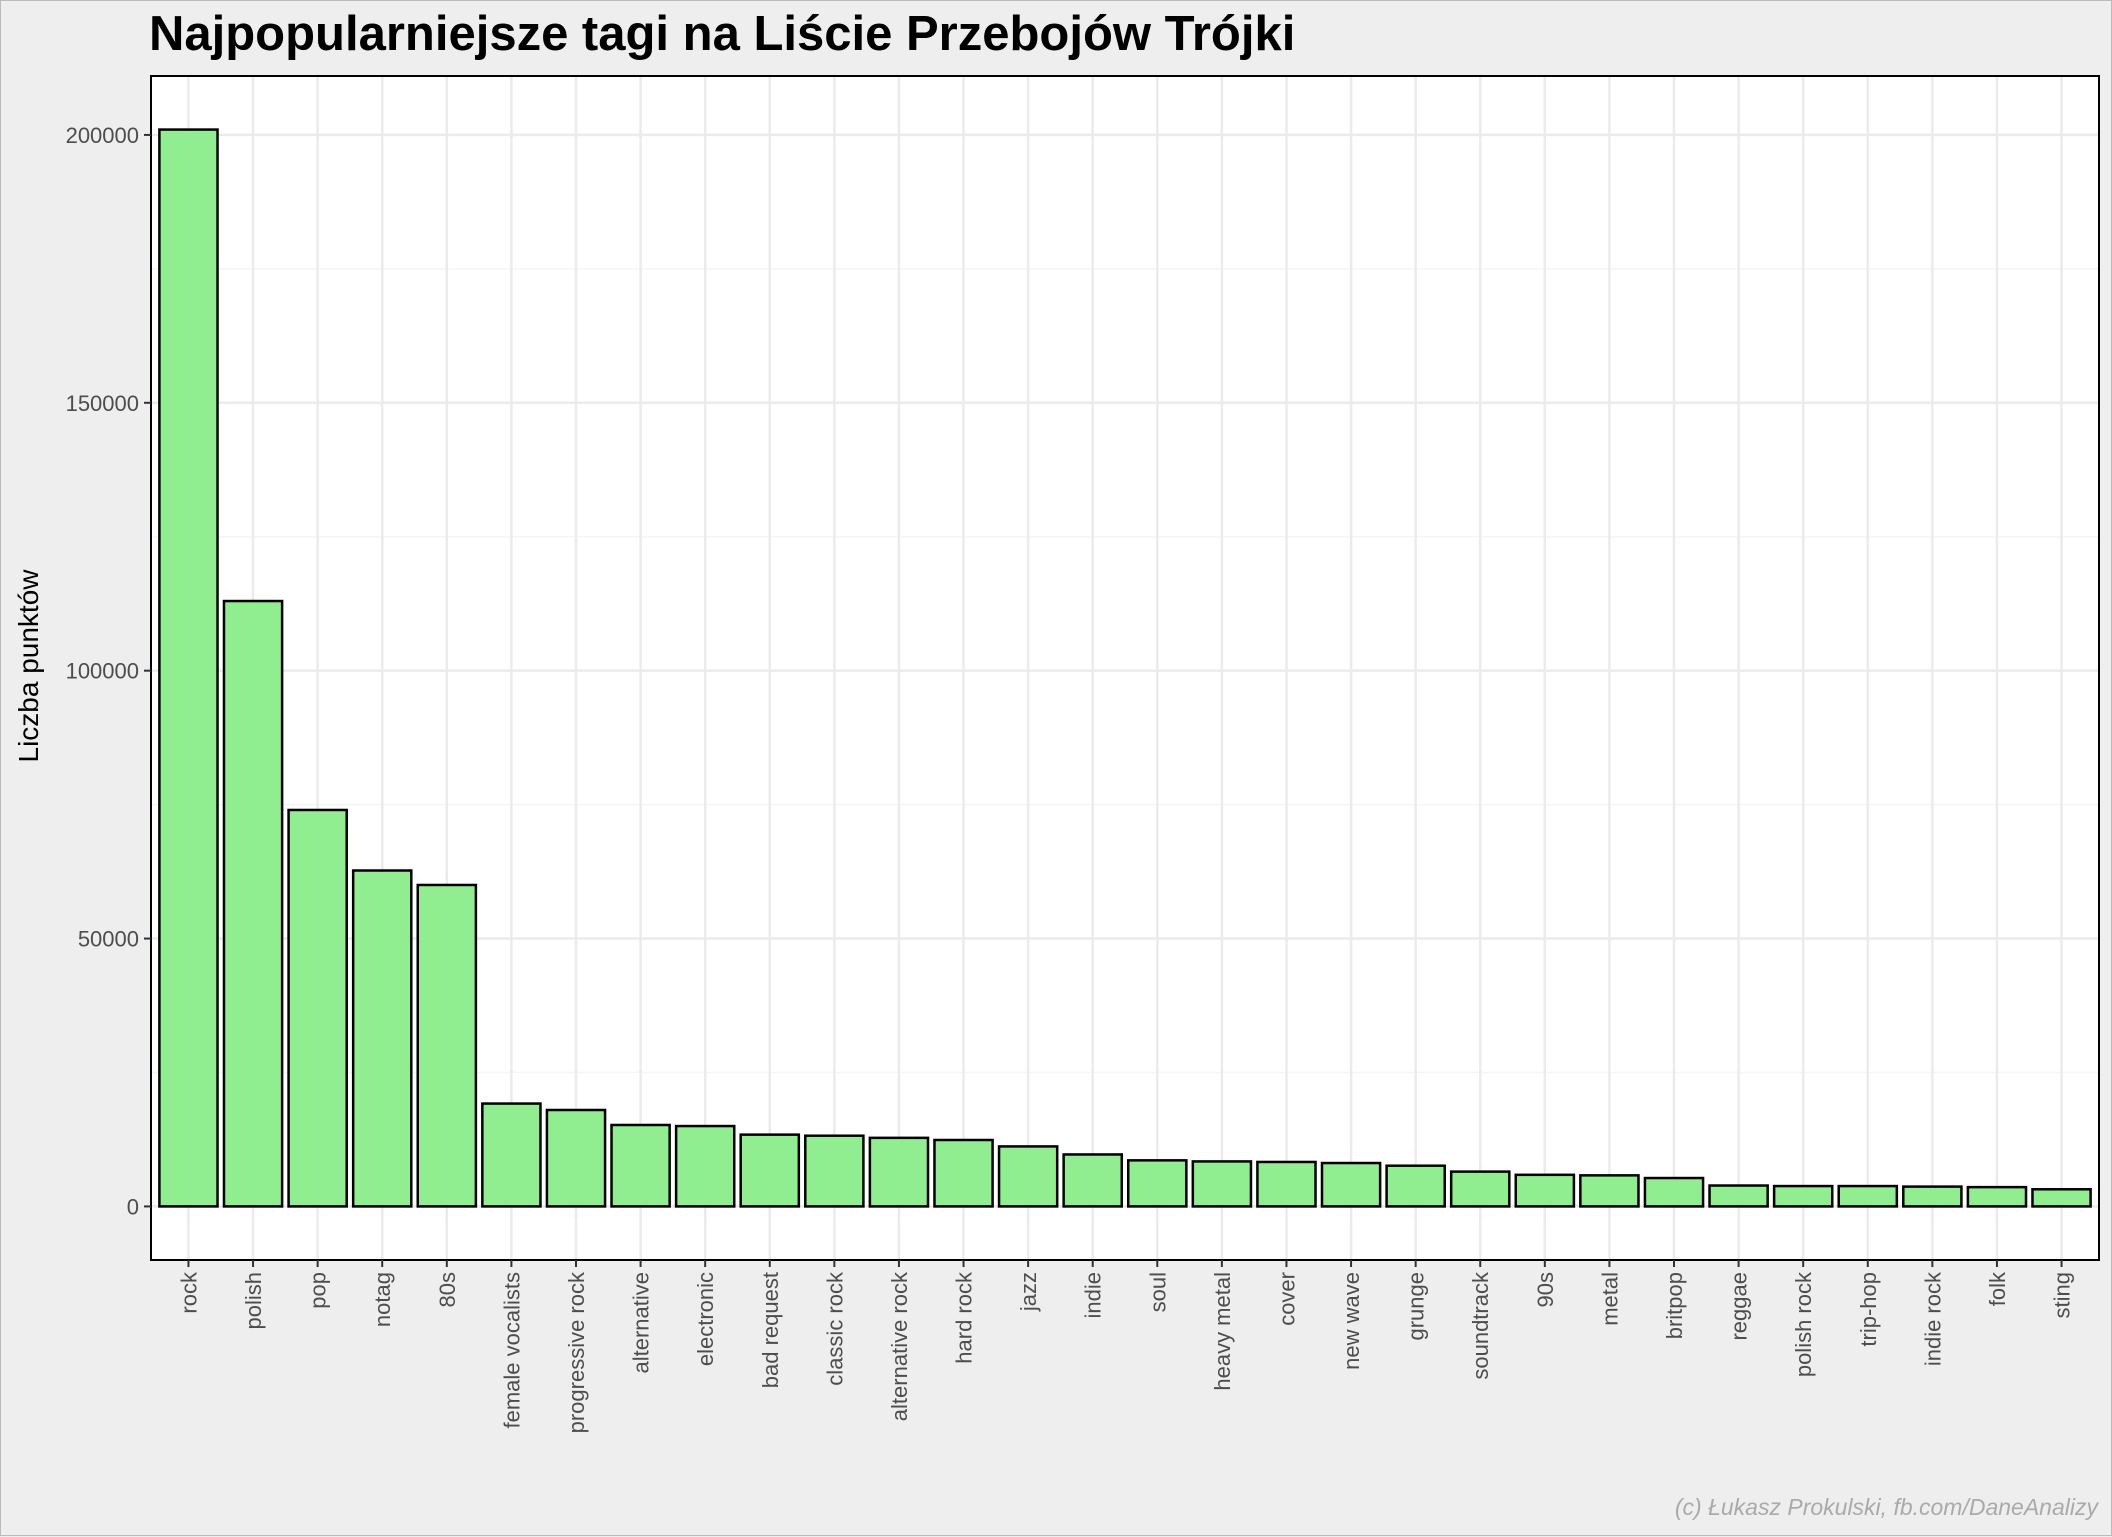 This screenshot has height=1537, width=2112. What do you see at coordinates (899, 1172) in the screenshot?
I see `bar-alternative-rock` at bounding box center [899, 1172].